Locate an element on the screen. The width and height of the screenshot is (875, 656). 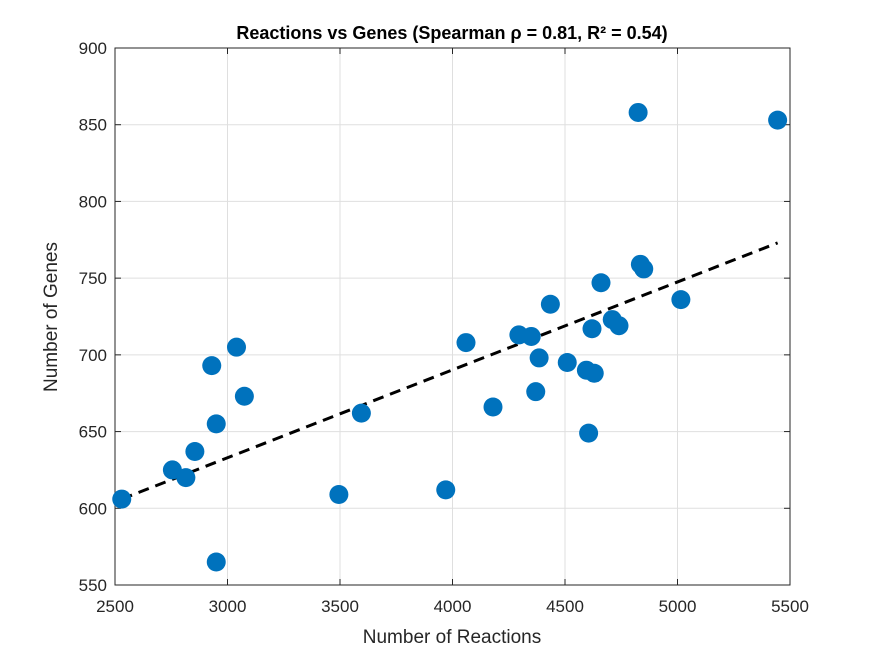
y-tick-label: 550 is located at coordinates (93, 585).